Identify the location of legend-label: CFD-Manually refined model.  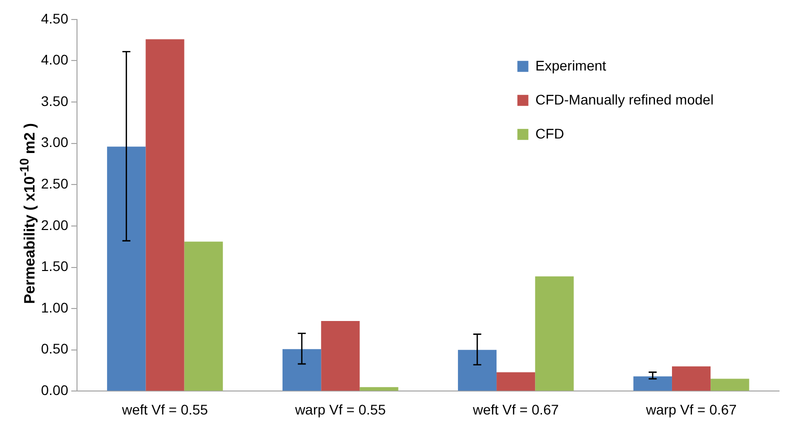
(624, 99).